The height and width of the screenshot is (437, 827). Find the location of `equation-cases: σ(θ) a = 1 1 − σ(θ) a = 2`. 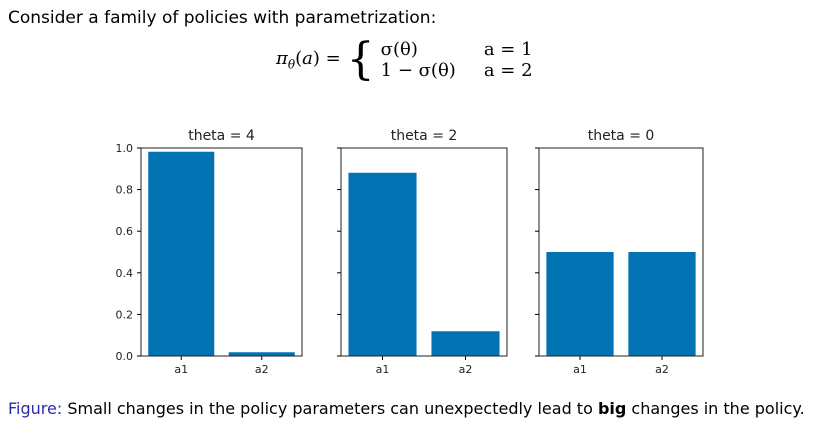

equation-cases: σ(θ) a = 1 1 − σ(θ) a = 2 is located at coordinates (462, 60).